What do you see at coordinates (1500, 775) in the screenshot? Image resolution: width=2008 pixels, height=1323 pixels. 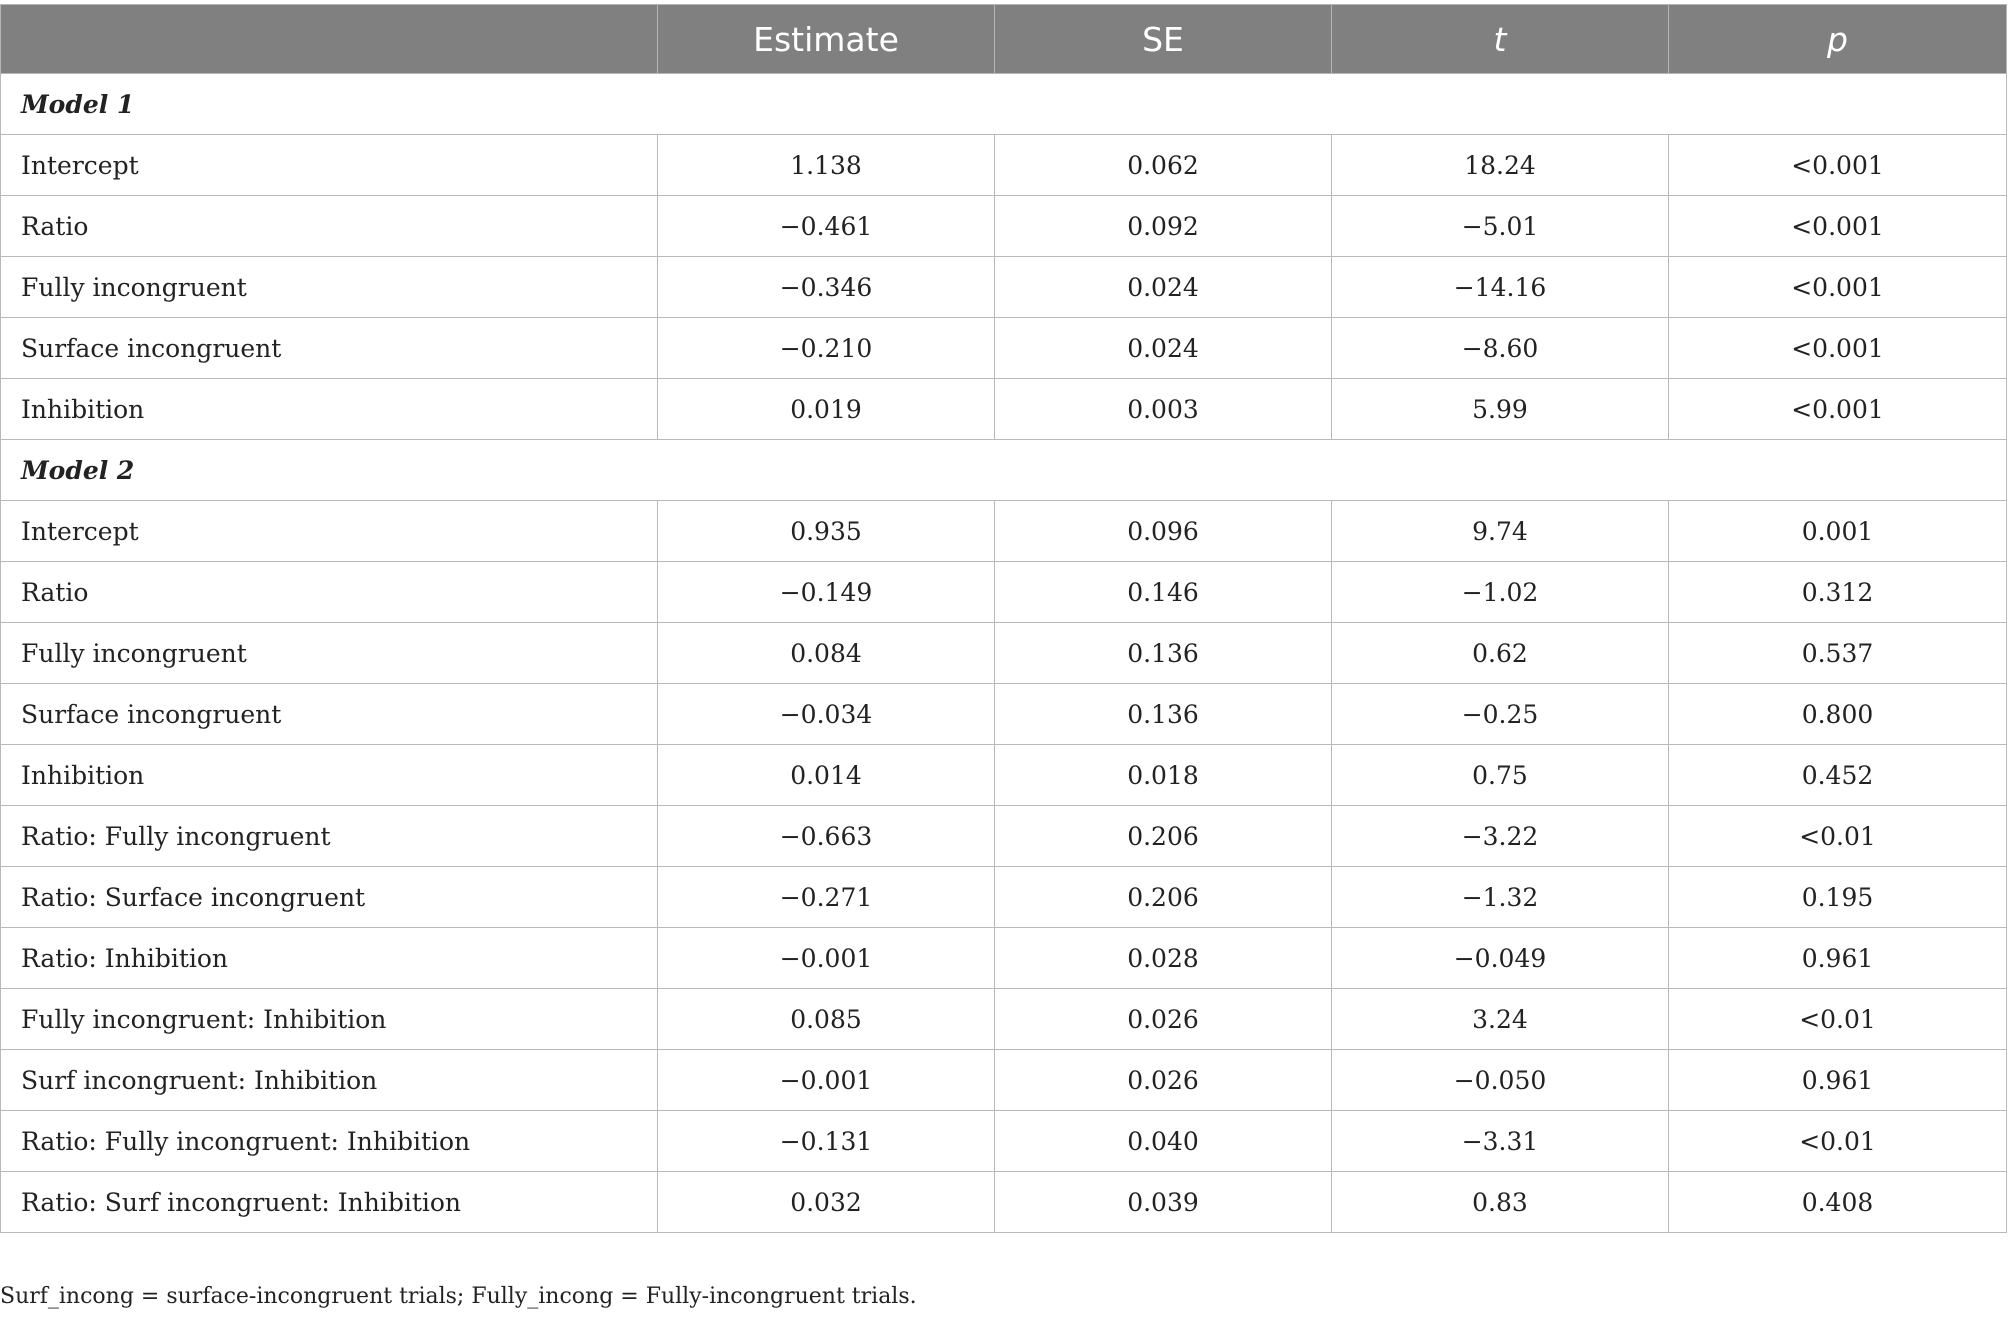 I see `cell-t: 0.75` at bounding box center [1500, 775].